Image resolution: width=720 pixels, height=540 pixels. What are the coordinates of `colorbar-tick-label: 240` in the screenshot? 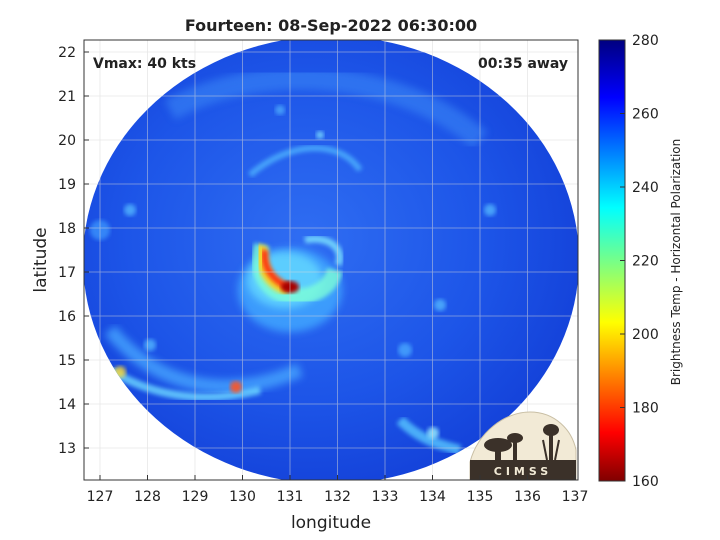 It's located at (645, 188).